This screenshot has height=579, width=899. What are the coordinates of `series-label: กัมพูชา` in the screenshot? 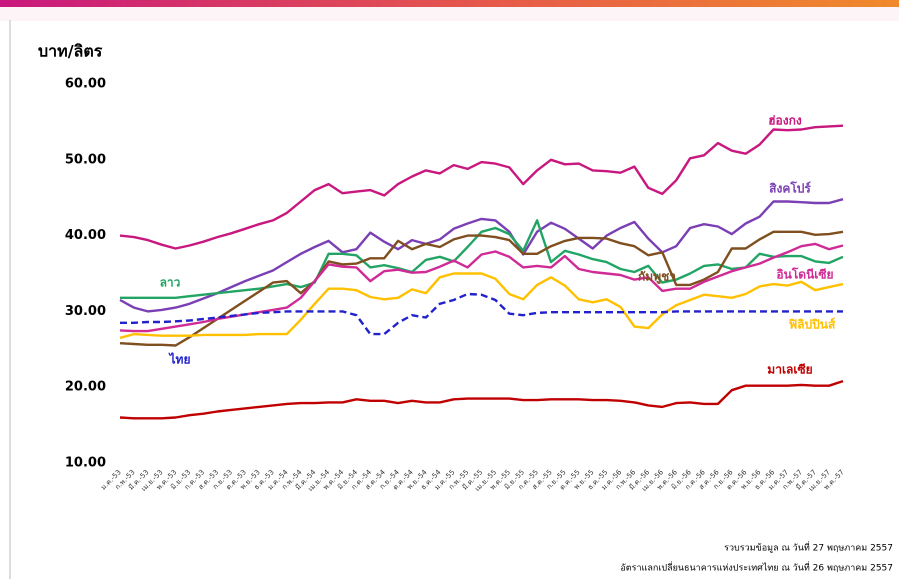 It's located at (657, 277).